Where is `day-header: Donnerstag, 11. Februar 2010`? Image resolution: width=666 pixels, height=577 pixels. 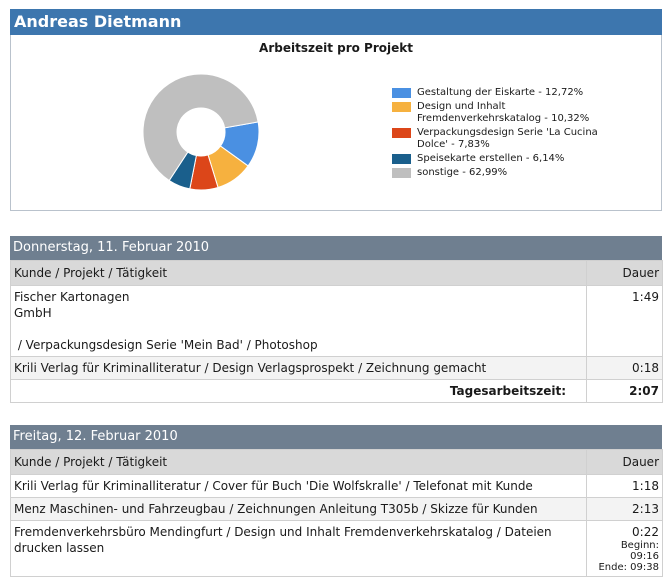 day-header: Donnerstag, 11. Februar 2010 is located at coordinates (336, 248).